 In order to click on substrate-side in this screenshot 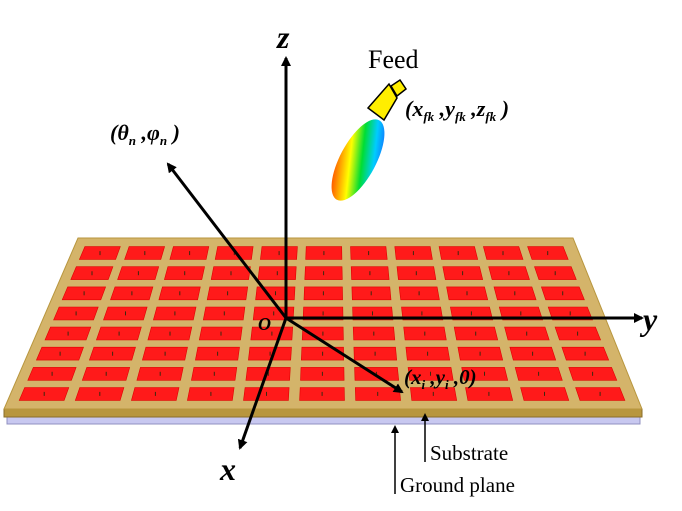, I will do `click(323, 413)`.